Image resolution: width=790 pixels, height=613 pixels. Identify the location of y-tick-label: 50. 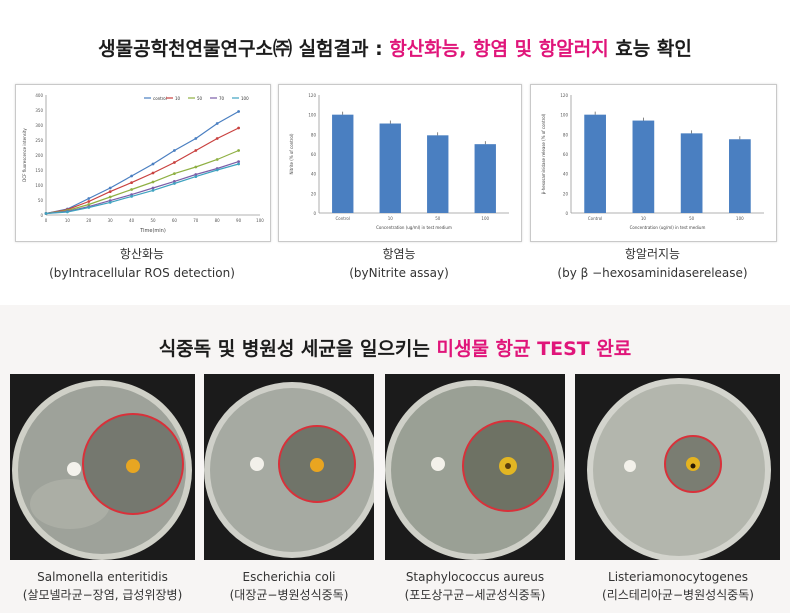
(41, 200).